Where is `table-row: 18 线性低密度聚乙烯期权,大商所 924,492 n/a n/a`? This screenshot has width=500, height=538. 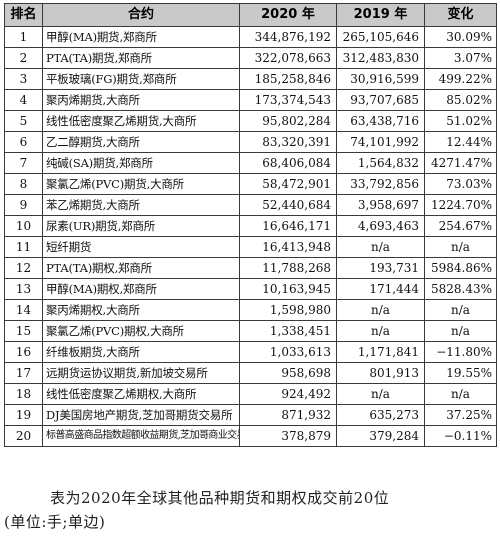 table-row: 18 线性低密度聚乙烯期权,大商所 924,492 n/a n/a is located at coordinates (250, 394).